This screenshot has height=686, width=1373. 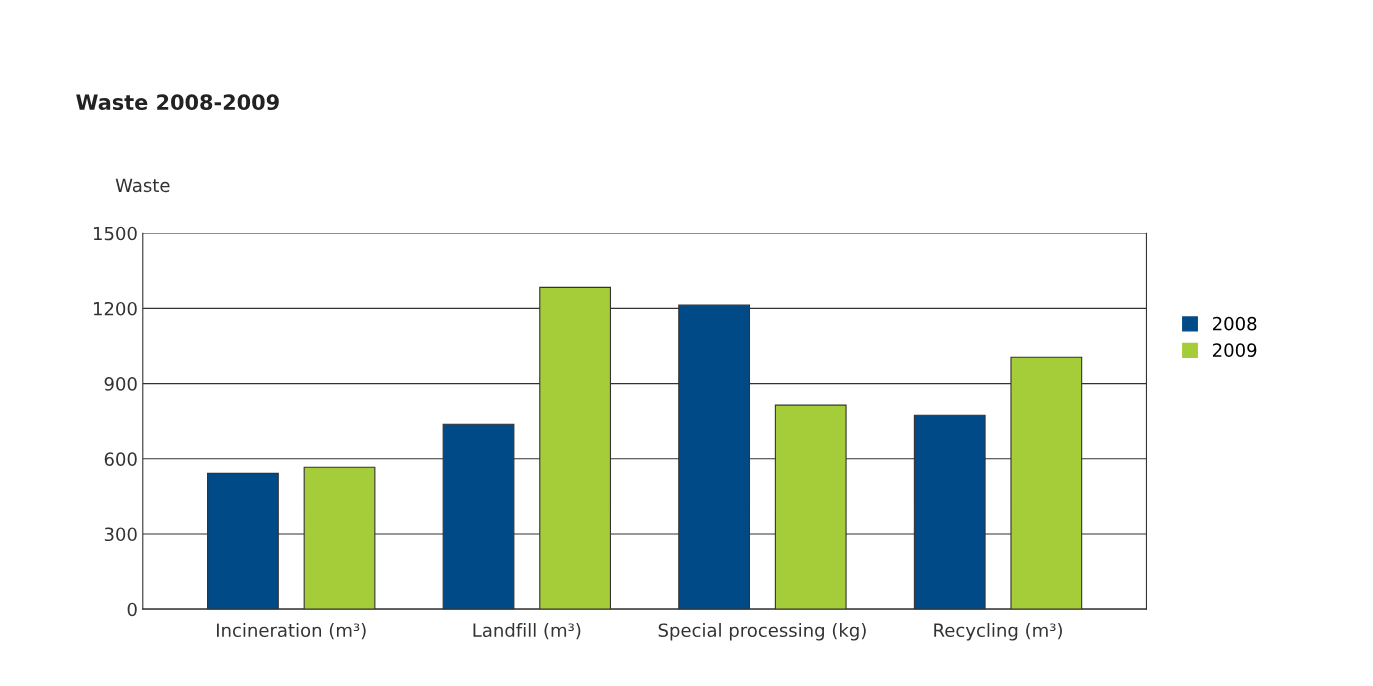 I want to click on y-tick-label: 600, so click(x=120, y=459).